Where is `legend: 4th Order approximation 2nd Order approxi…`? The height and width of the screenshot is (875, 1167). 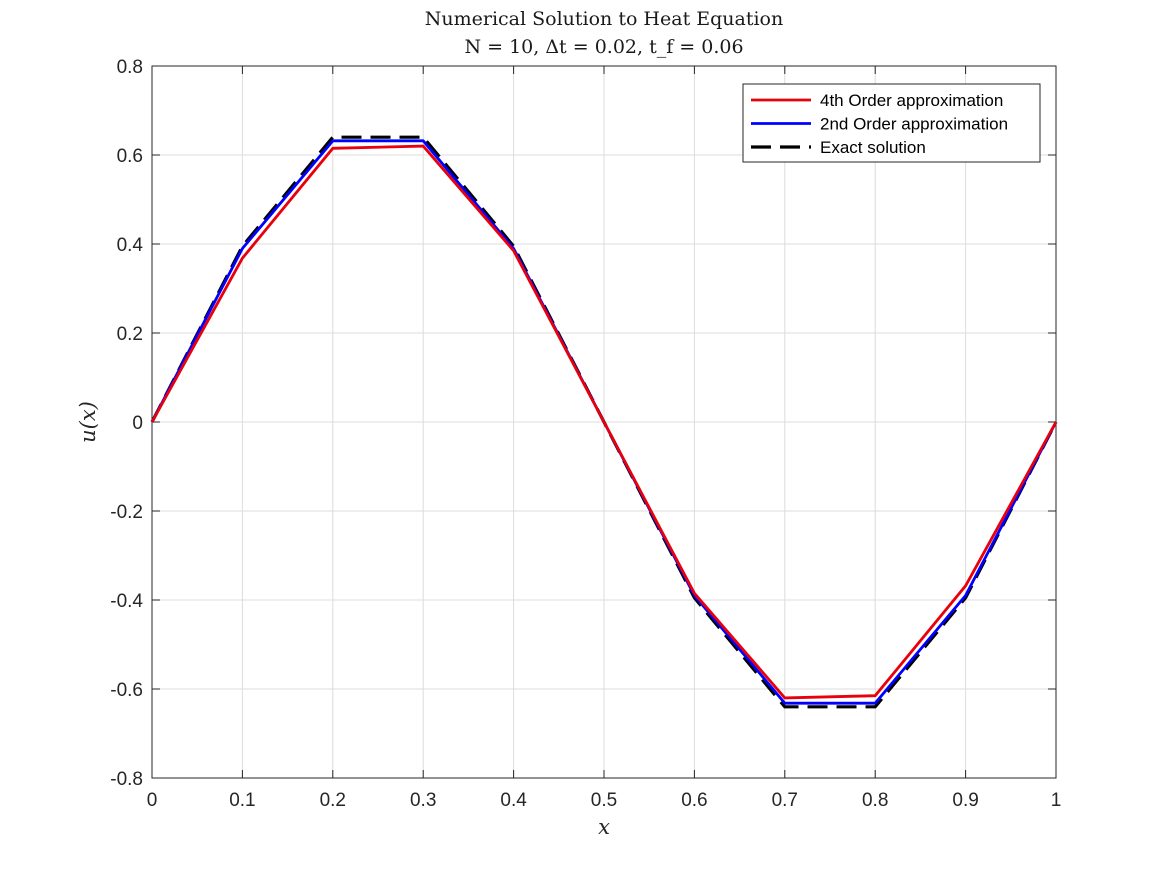
legend: 4th Order approximation 2nd Order approxi… is located at coordinates (891, 123).